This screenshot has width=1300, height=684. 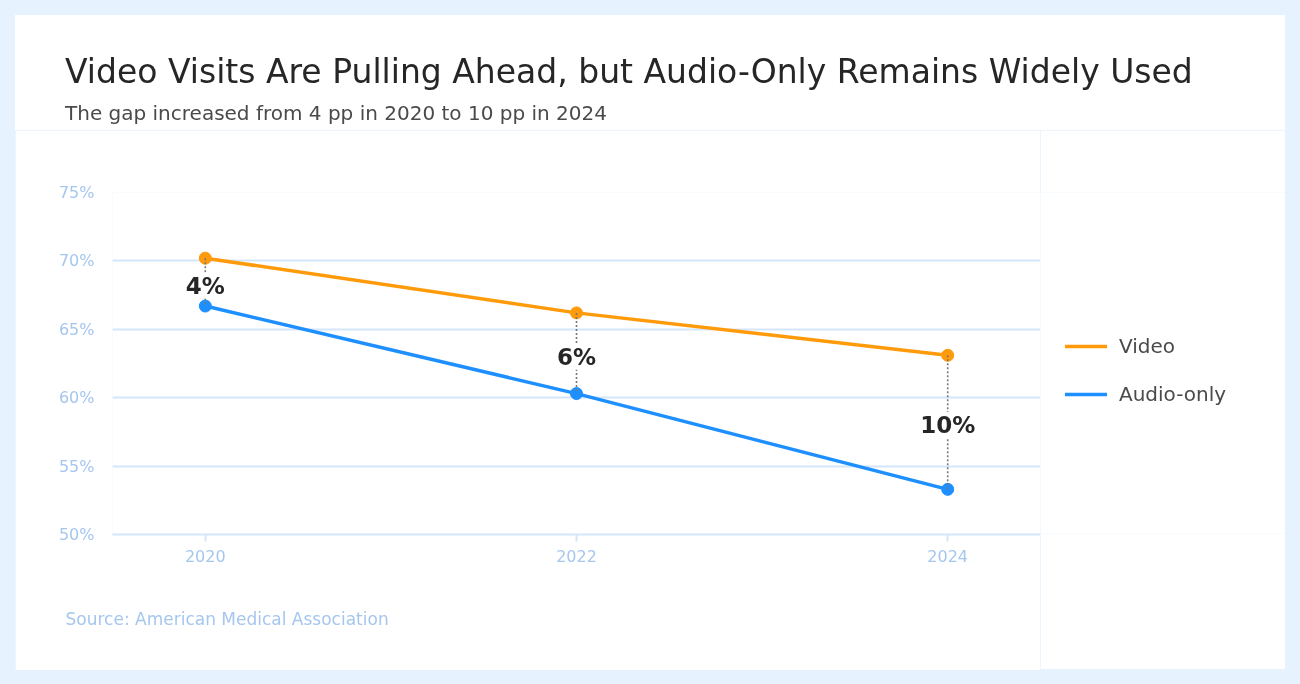 What do you see at coordinates (76, 261) in the screenshot?
I see `y-tick-label: 70%` at bounding box center [76, 261].